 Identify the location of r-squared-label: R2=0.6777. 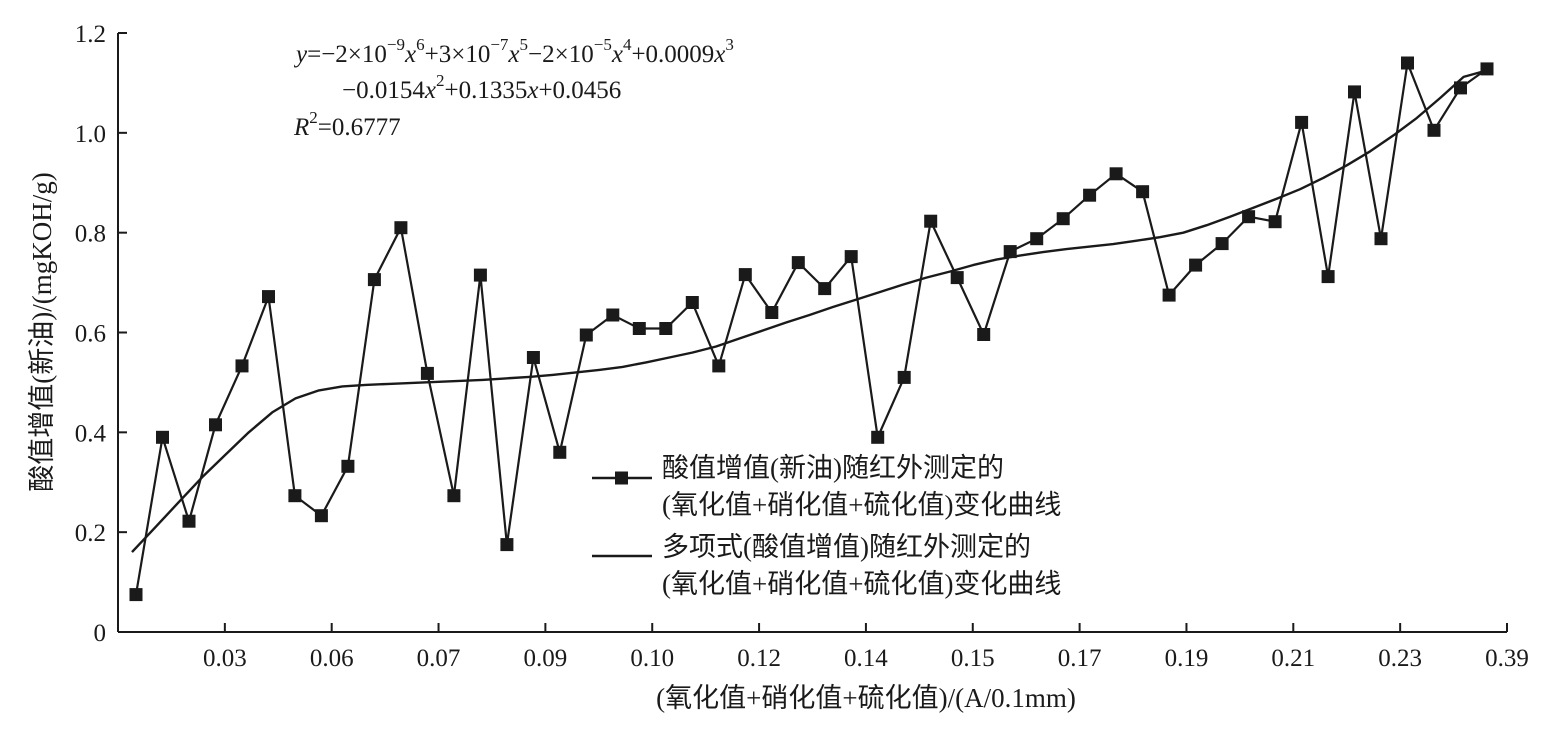
(347, 124).